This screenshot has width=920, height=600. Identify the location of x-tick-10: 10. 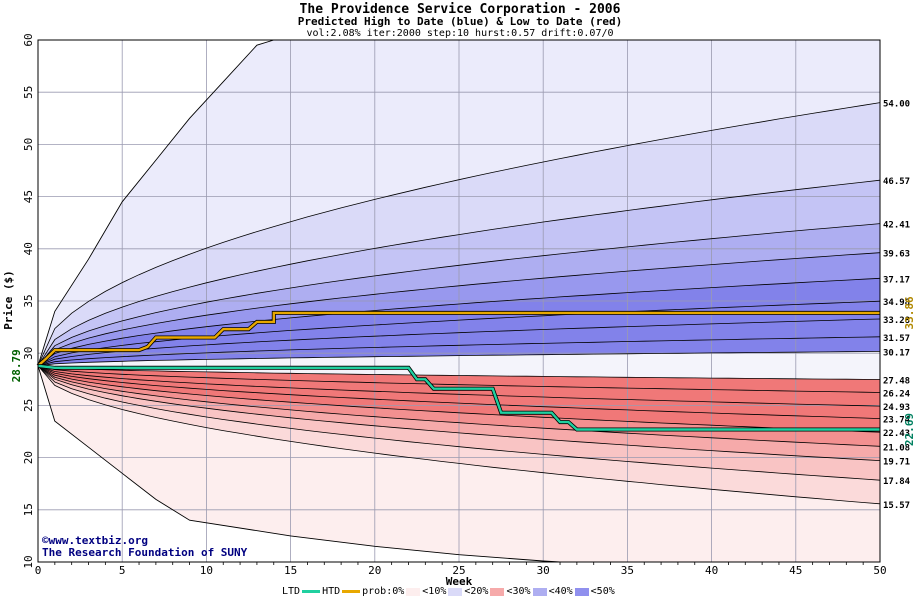
(206, 570).